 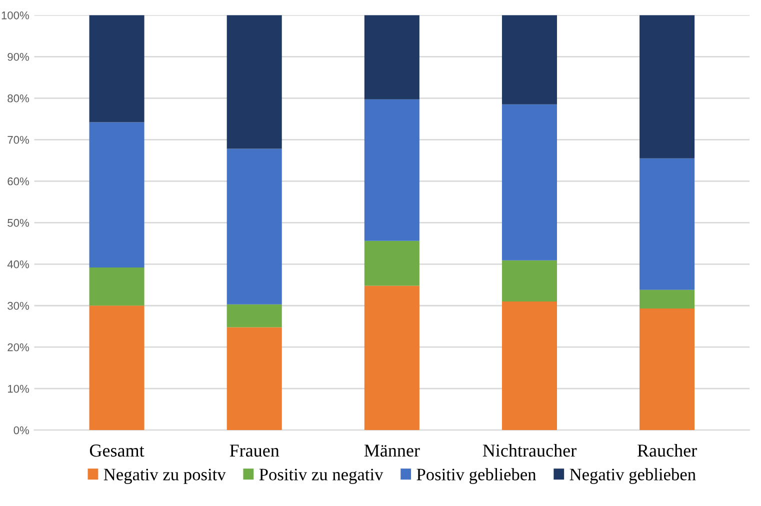 What do you see at coordinates (18, 181) in the screenshot?
I see `y-tick-label: 60%` at bounding box center [18, 181].